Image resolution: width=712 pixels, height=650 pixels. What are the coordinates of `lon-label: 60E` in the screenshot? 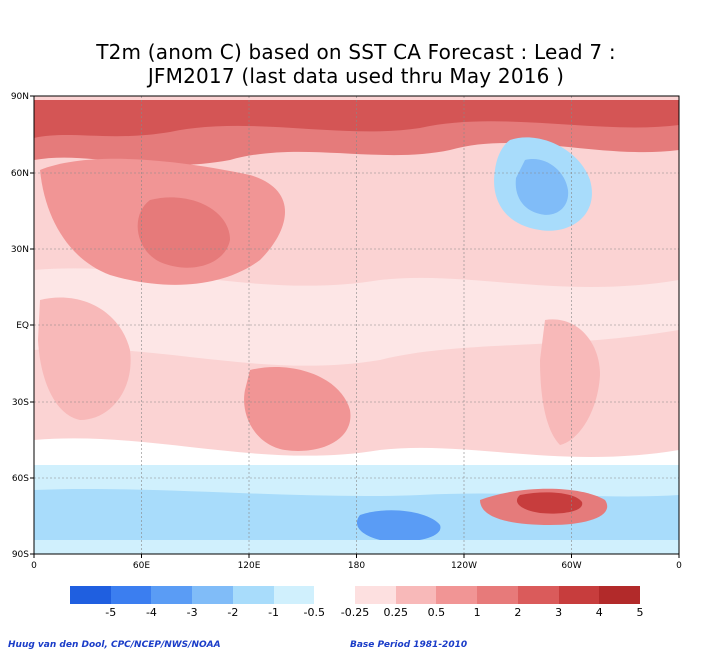 It's located at (141, 566).